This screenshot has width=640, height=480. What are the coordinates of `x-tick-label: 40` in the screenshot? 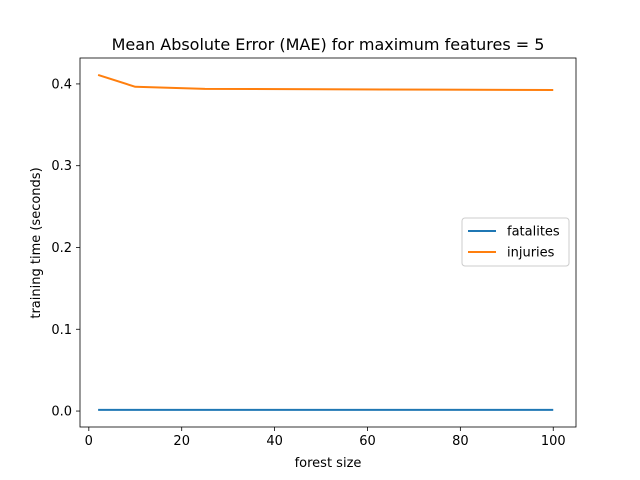 It's located at (274, 441).